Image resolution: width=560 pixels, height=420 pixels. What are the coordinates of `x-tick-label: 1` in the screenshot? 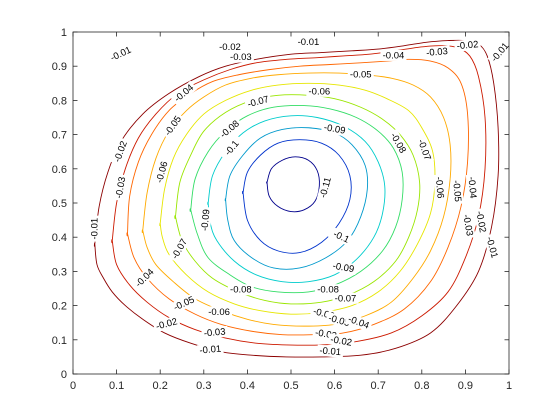 It's located at (509, 386).